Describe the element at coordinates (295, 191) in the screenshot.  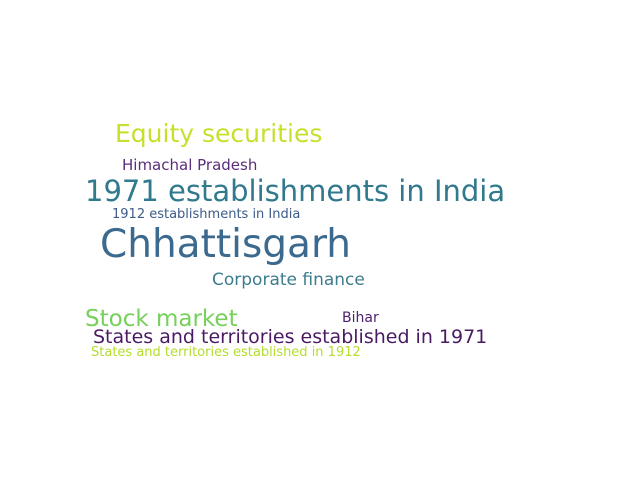
I see `word-1971-establishments-in-india: 1971 establishments in India` at that location.